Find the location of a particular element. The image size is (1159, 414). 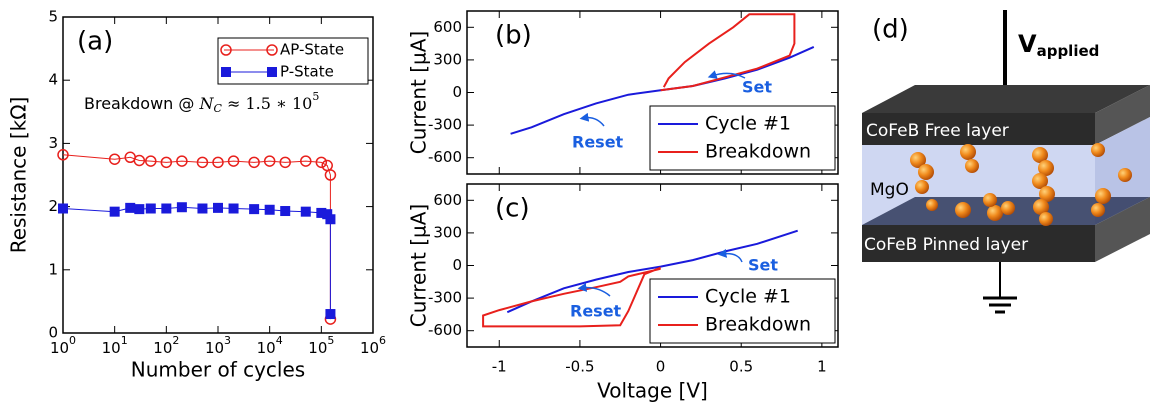

x-tick-label: 10⁴ is located at coordinates (270, 345).